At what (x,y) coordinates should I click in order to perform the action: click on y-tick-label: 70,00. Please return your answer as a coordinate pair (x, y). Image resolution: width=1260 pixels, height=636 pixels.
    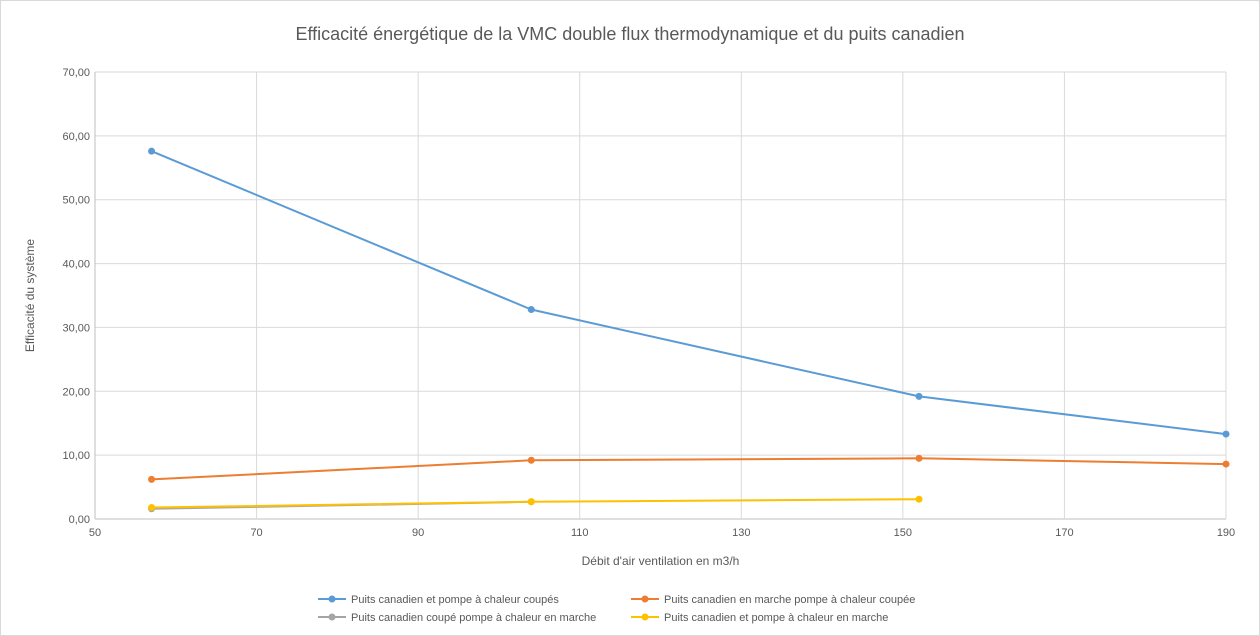
    Looking at the image, I should click on (76, 73).